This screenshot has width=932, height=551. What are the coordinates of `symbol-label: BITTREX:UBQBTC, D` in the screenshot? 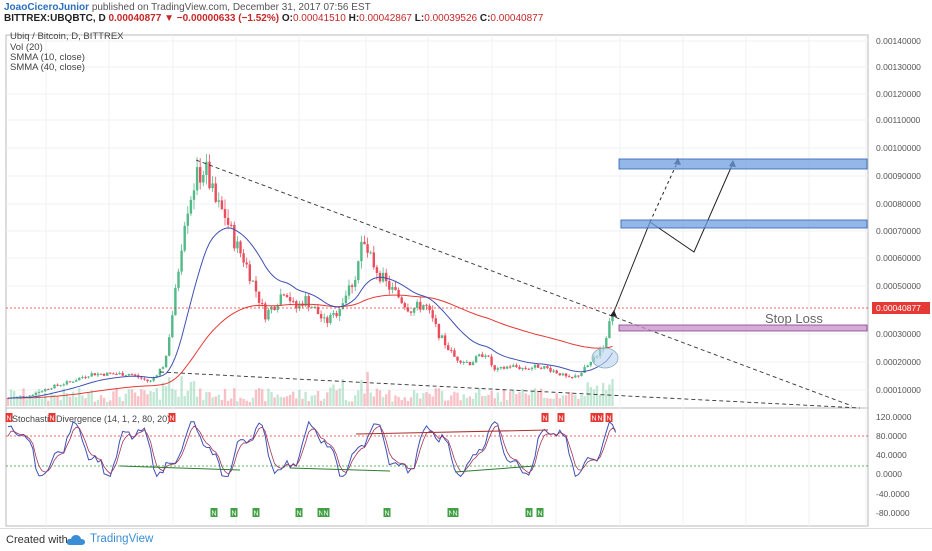 It's located at (55, 18).